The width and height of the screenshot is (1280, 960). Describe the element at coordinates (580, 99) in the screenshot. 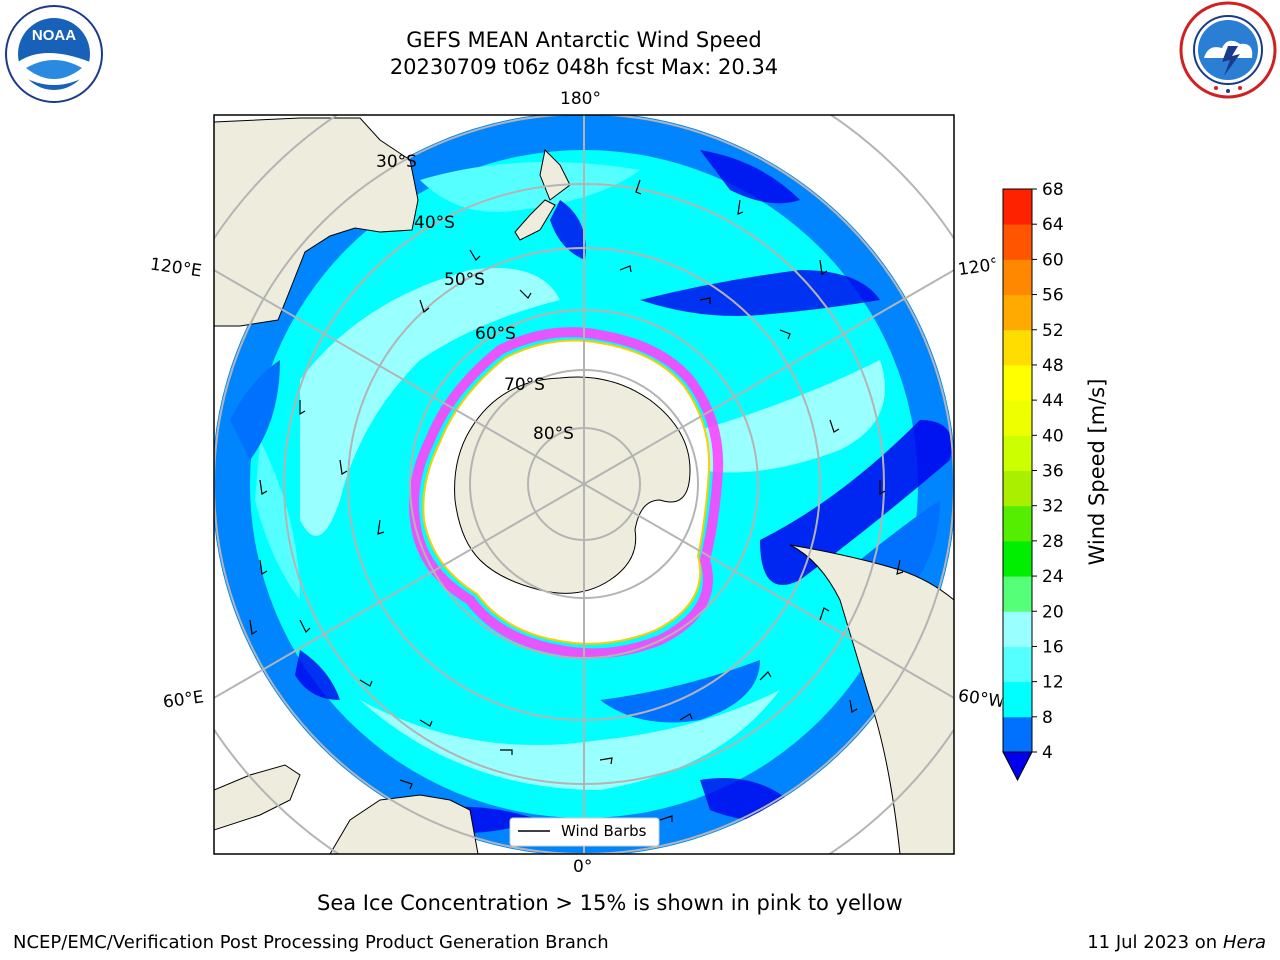

I see `lon-label-180: 180°` at that location.